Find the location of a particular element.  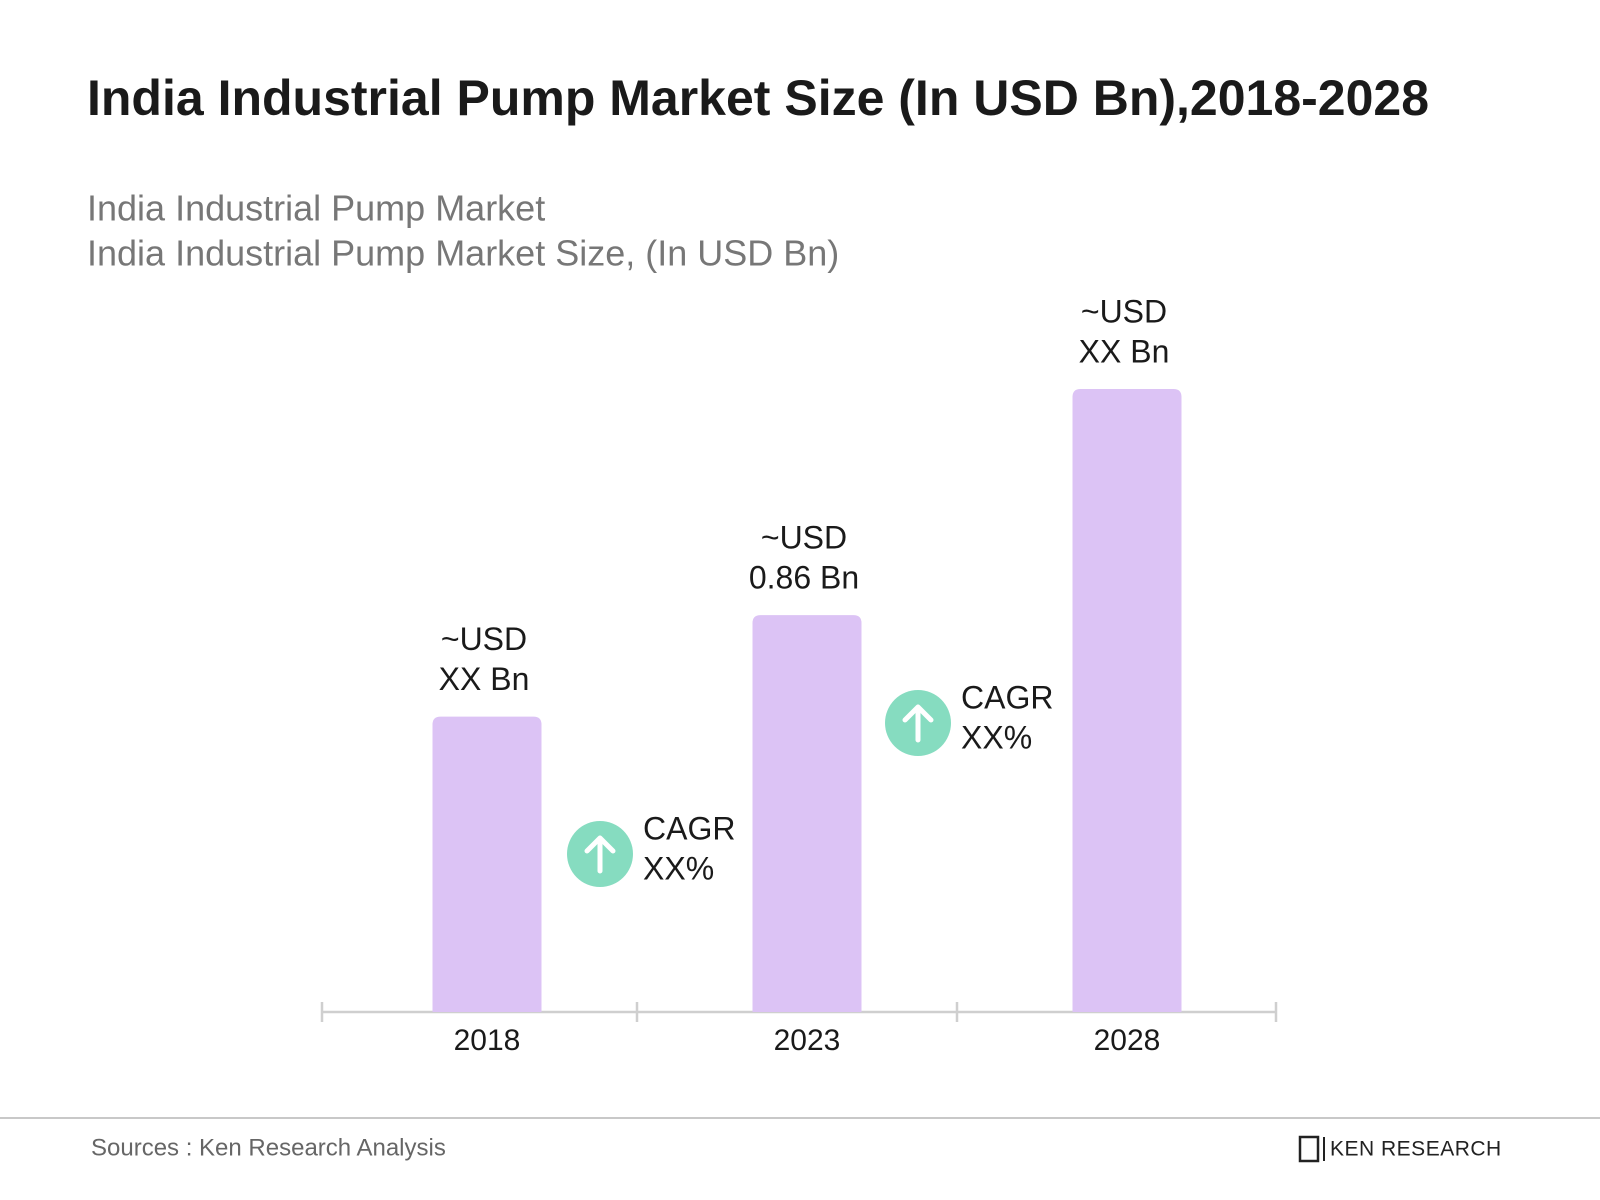

x-tick-label: 2023 is located at coordinates (807, 1040).